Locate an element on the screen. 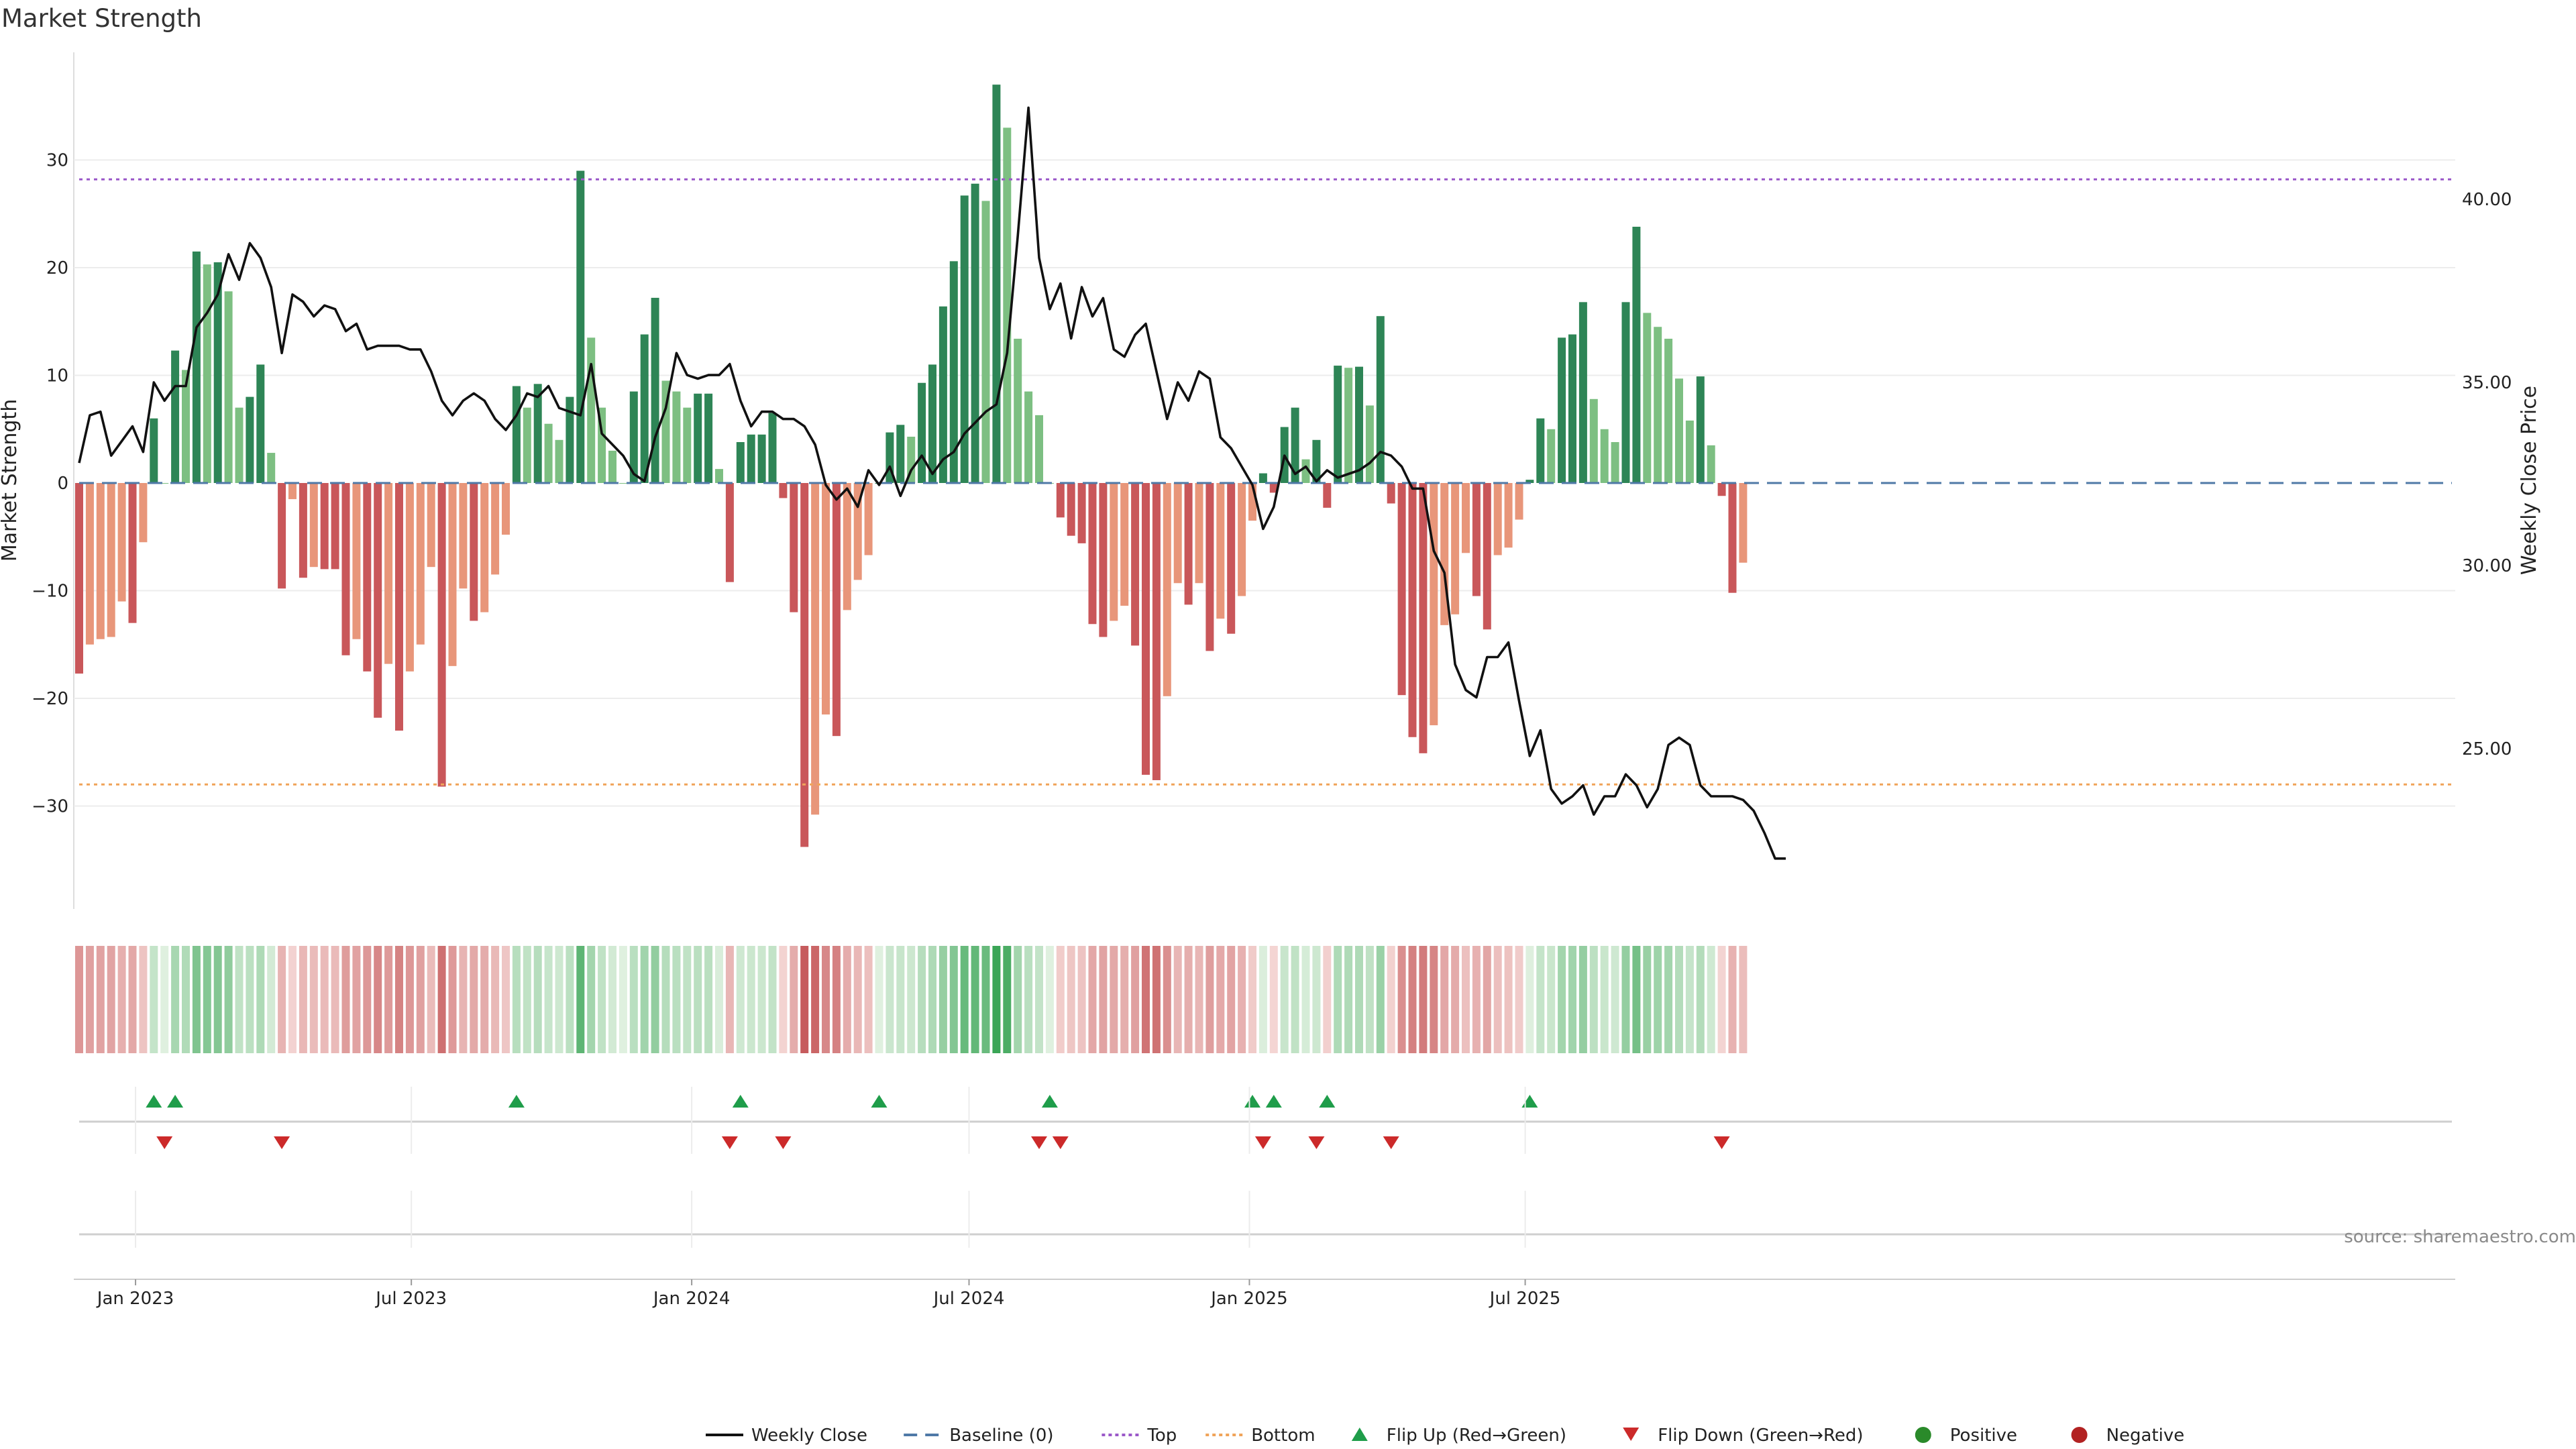  legend-item: Flip Up (Red→Green) is located at coordinates (1458, 1436).